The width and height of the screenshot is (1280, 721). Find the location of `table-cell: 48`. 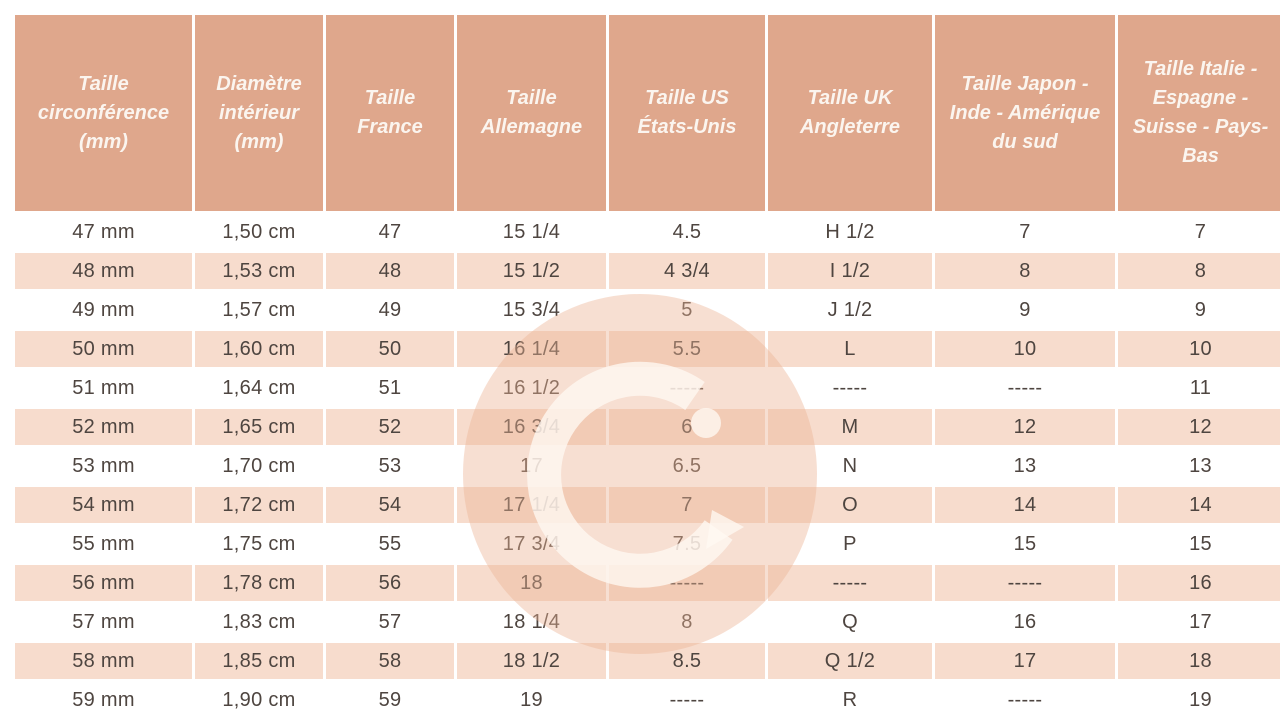

table-cell: 48 is located at coordinates (390, 271).